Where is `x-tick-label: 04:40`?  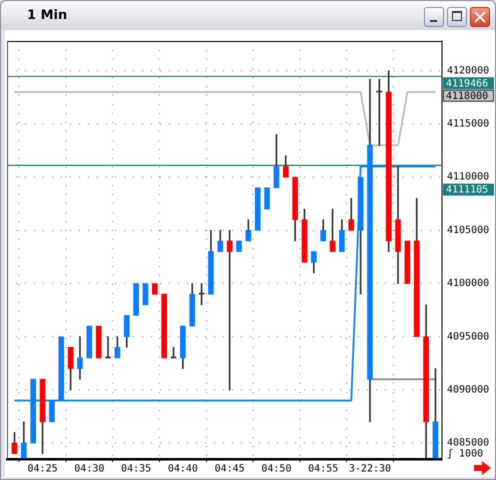 x-tick-label: 04:40 is located at coordinates (183, 469).